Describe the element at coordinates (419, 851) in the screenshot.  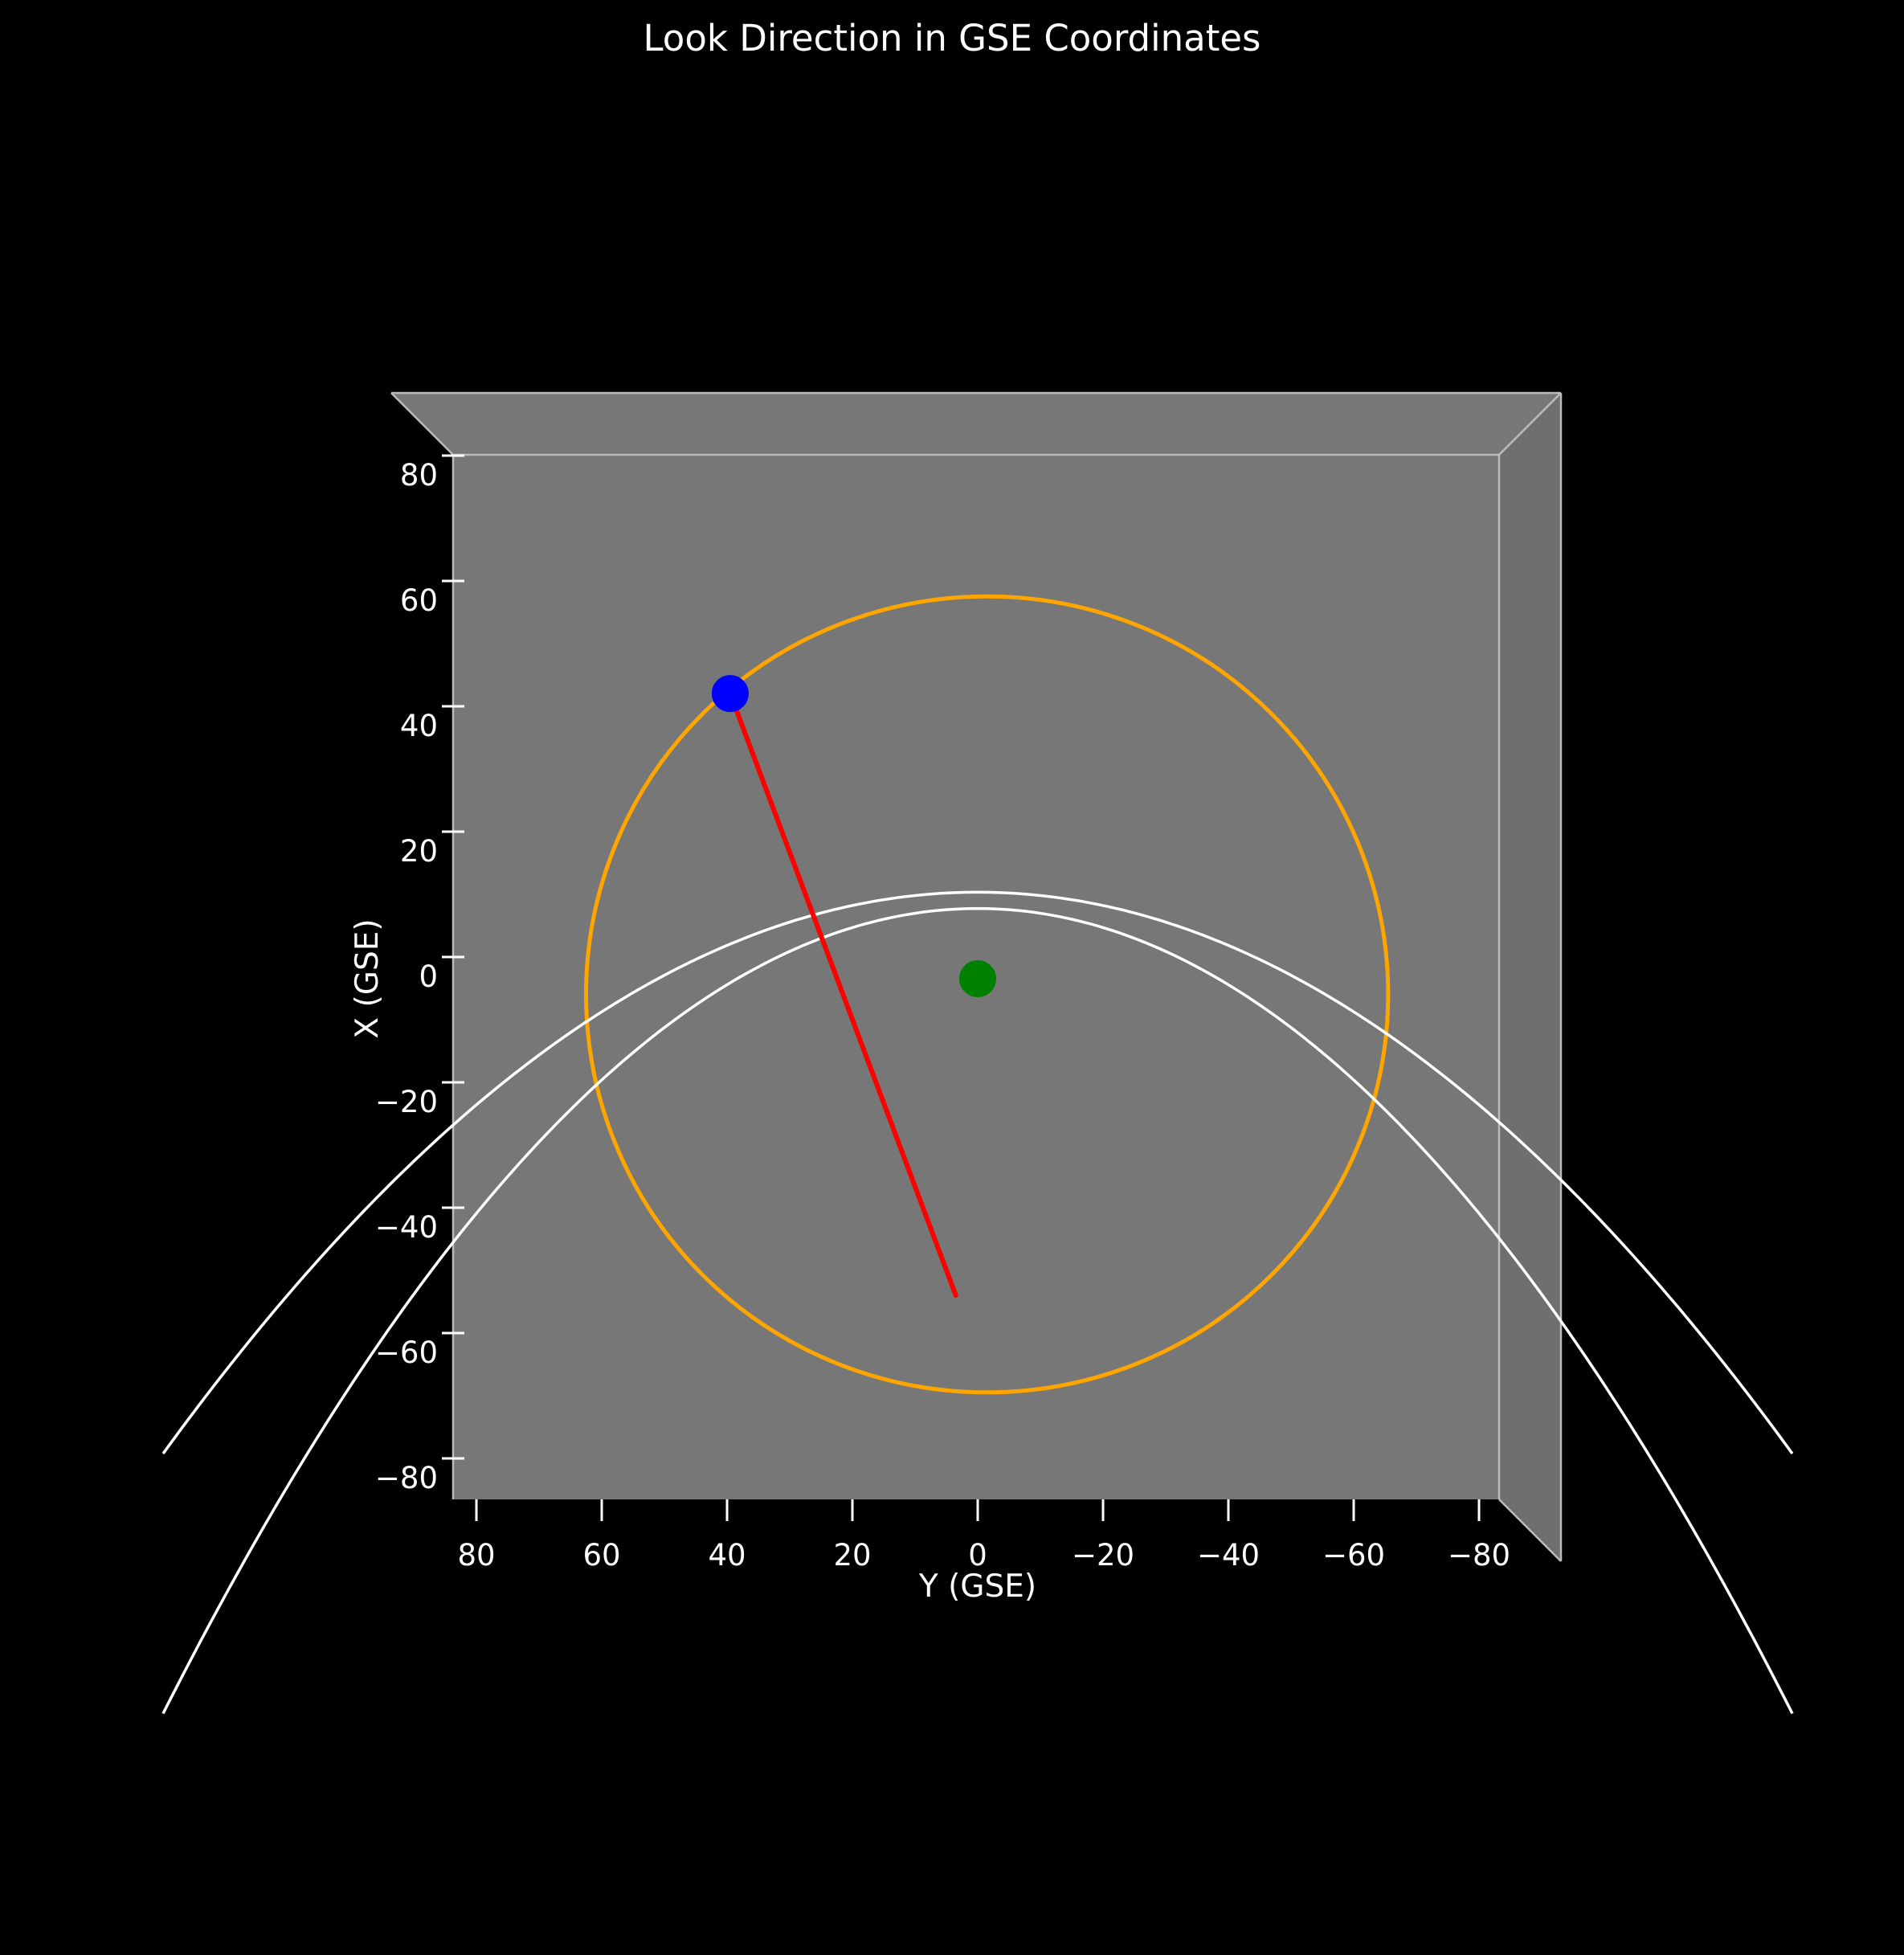
I see `y-tick-label: 20` at that location.